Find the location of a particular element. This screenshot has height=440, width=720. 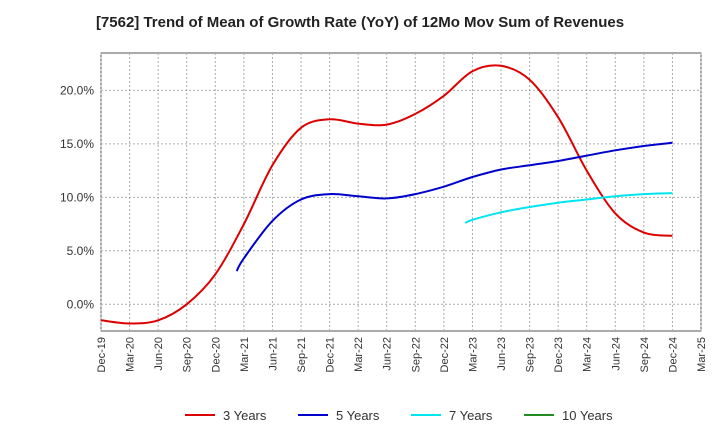

y-tick-label: 0.0% is located at coordinates (81, 304).